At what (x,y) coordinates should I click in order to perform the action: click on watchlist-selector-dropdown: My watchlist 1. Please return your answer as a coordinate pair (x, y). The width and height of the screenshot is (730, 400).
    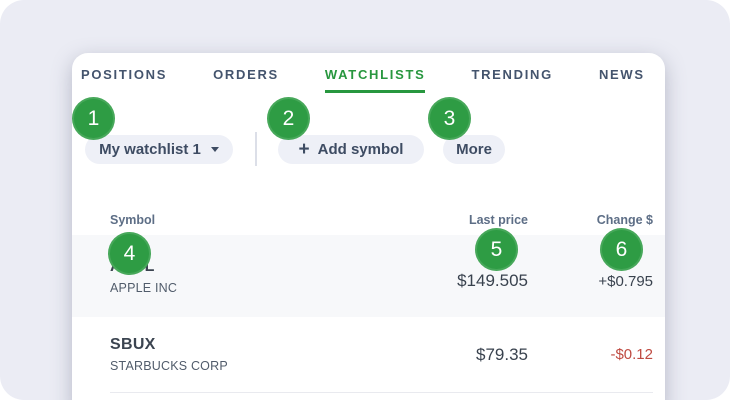
    Looking at the image, I should click on (159, 149).